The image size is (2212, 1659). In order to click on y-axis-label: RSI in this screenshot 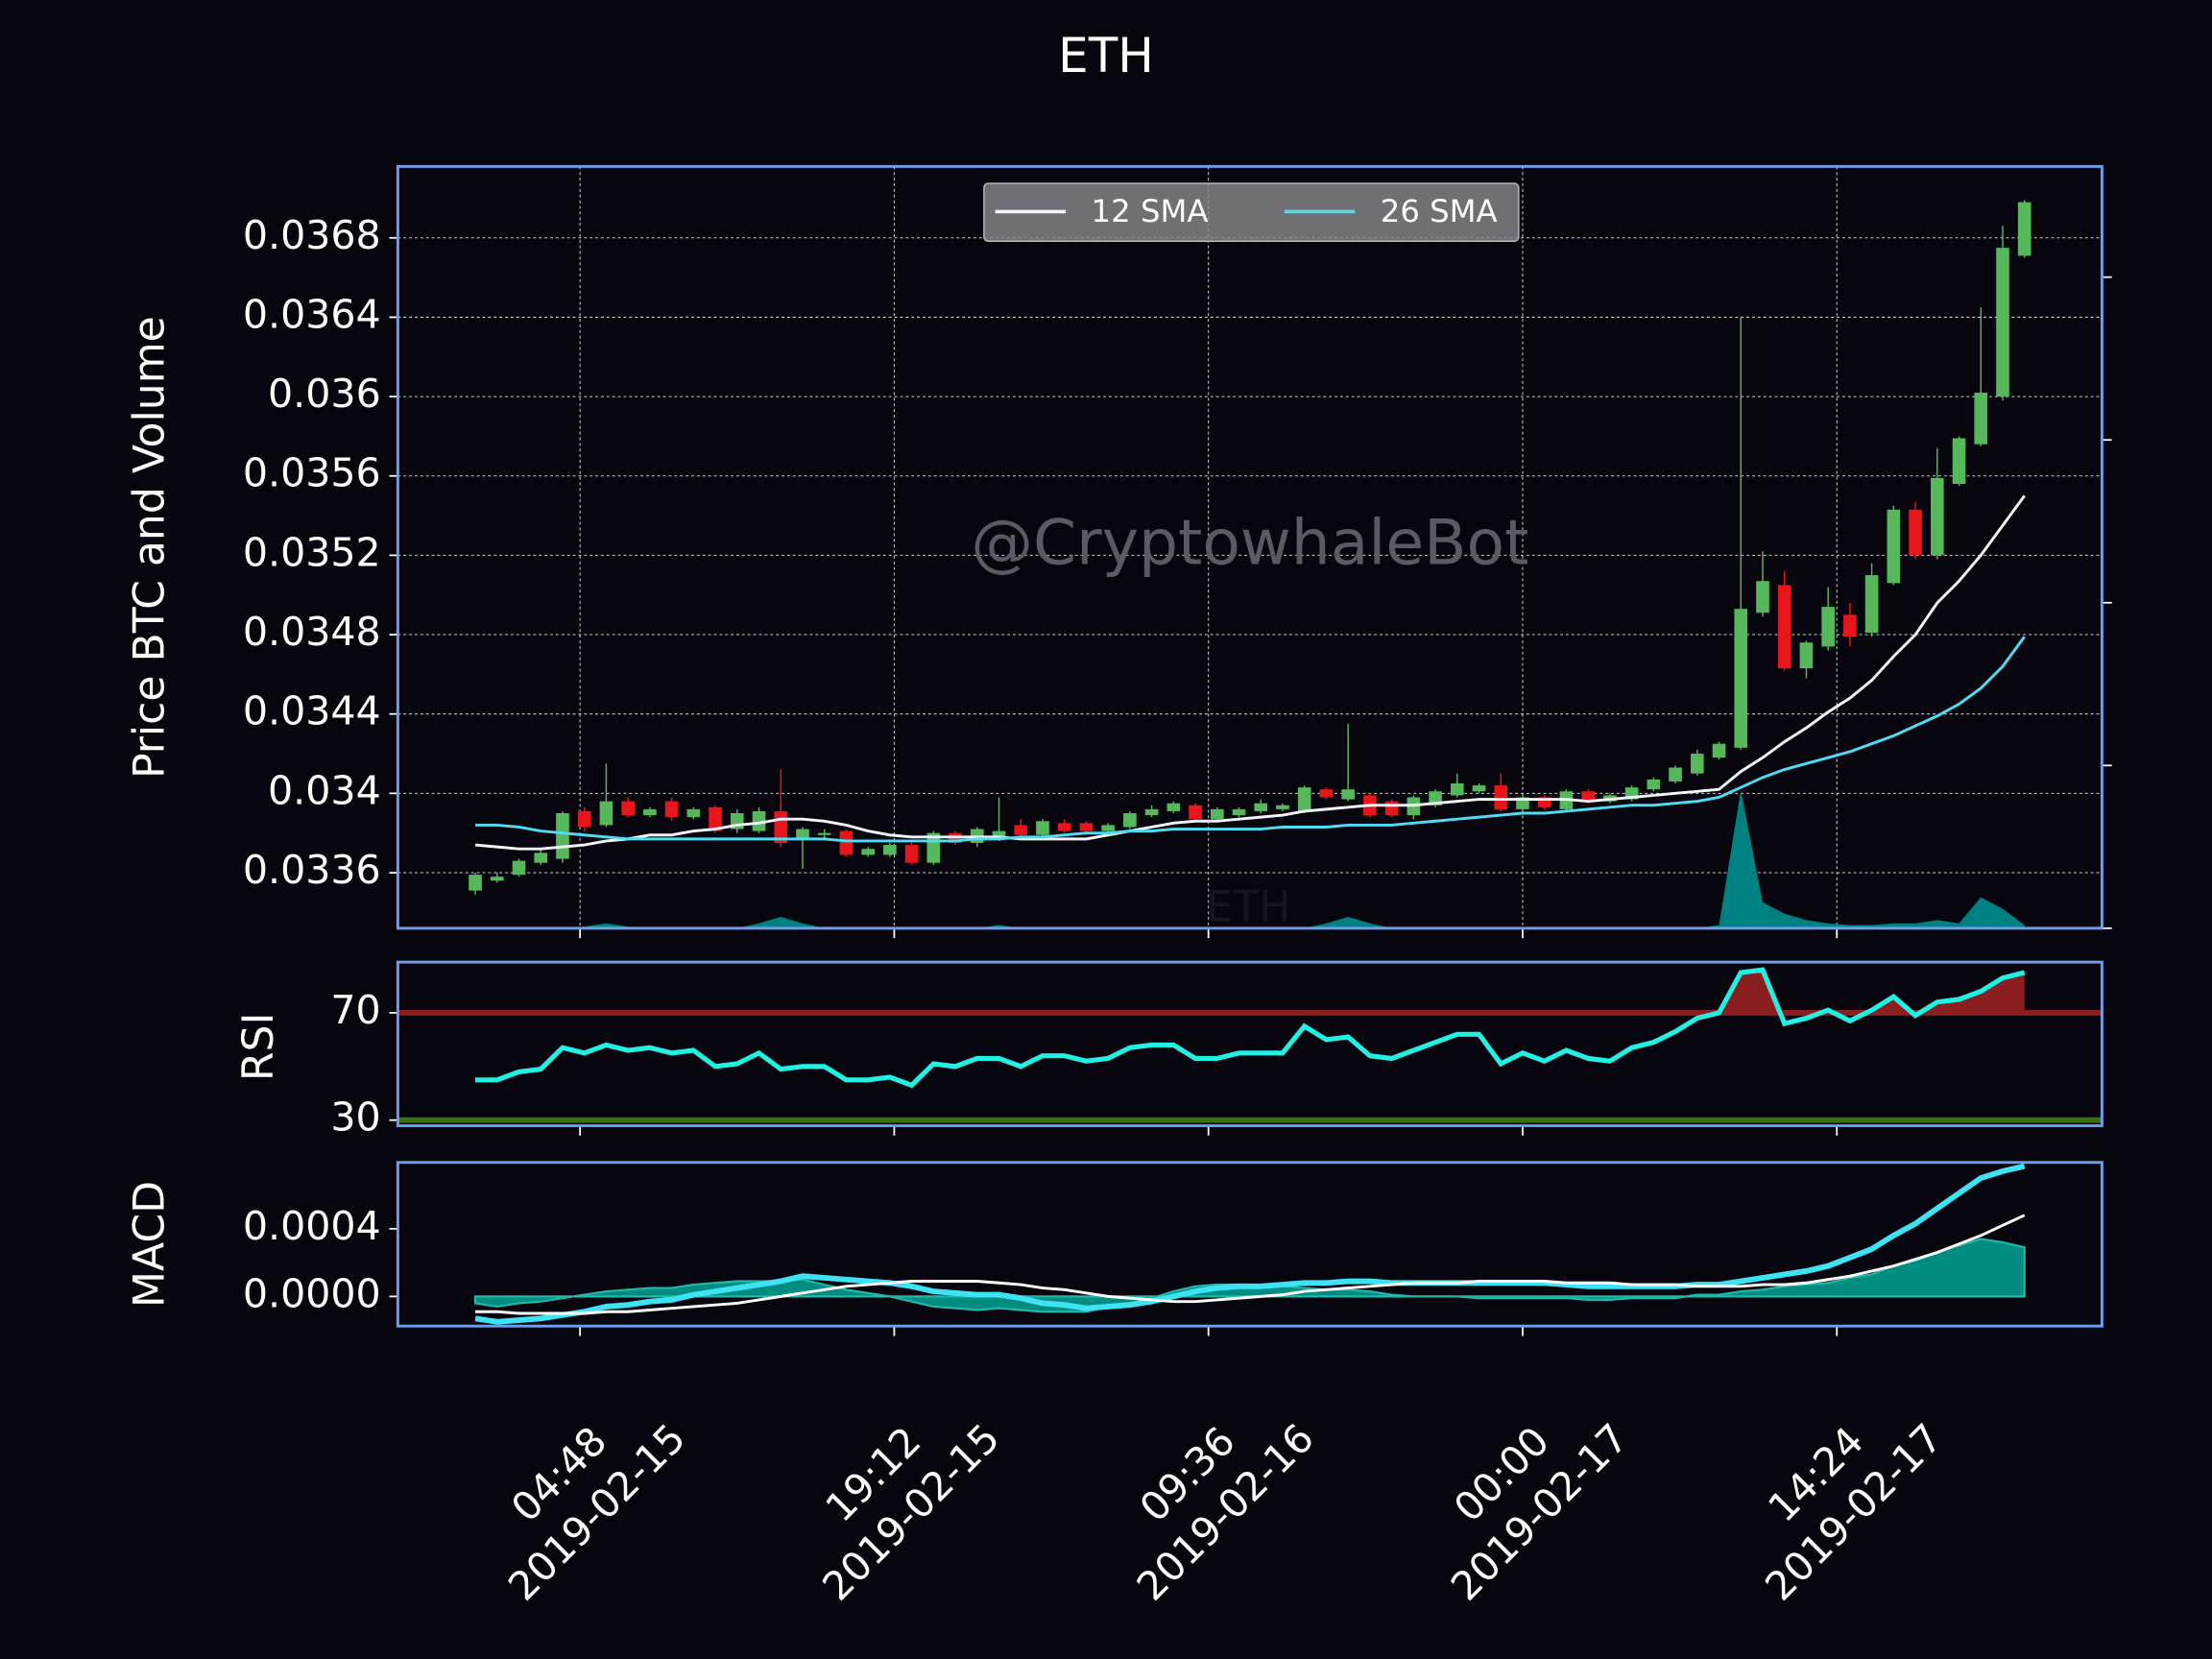, I will do `click(258, 1046)`.